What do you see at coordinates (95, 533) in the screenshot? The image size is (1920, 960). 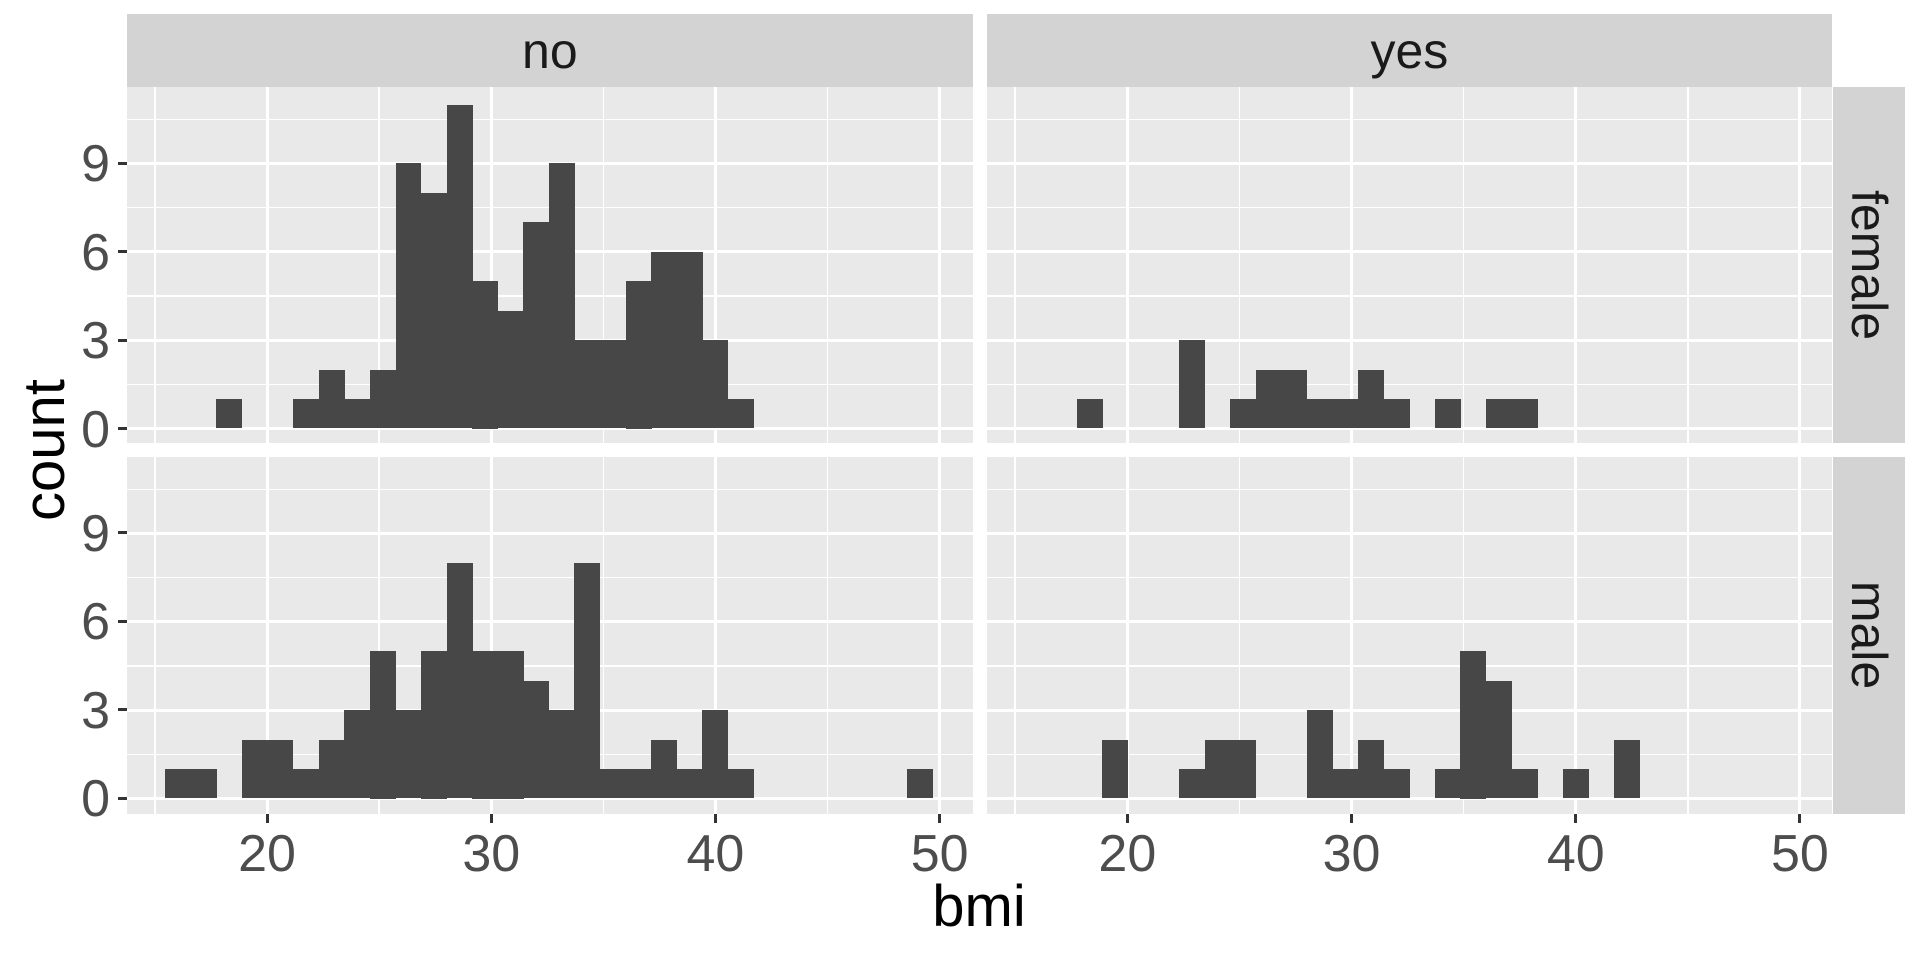 I see `y-tick-label: 9` at bounding box center [95, 533].